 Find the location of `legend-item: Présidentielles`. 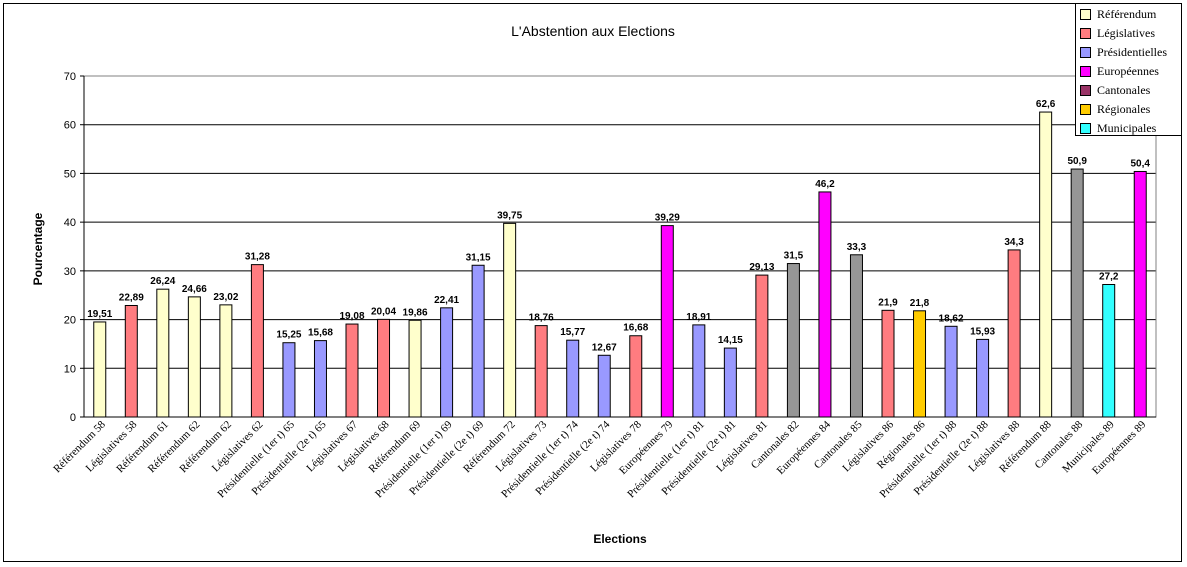

legend-item: Présidentielles is located at coordinates (1128, 52).